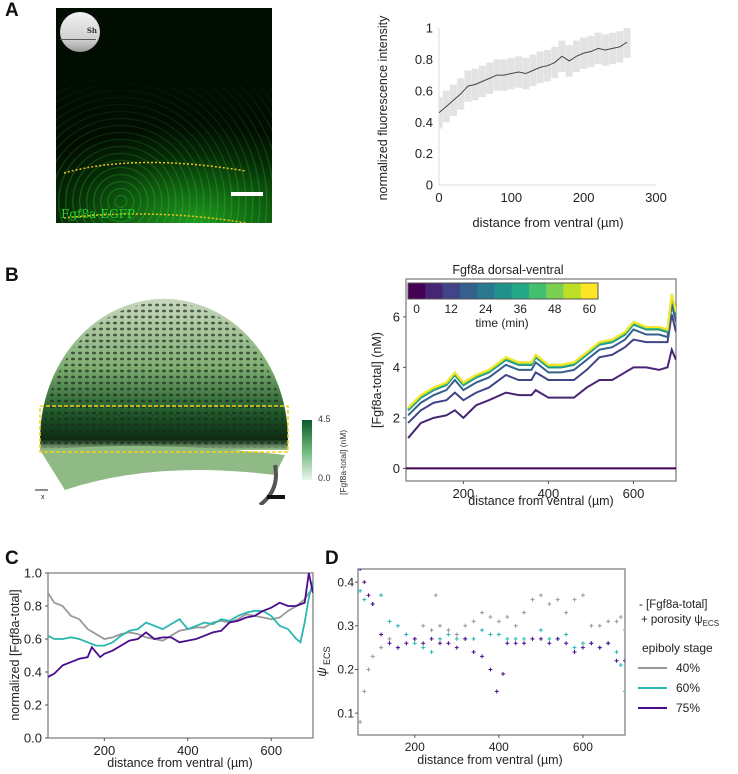  I want to click on chart-b-xtick-label: 600, so click(634, 493).